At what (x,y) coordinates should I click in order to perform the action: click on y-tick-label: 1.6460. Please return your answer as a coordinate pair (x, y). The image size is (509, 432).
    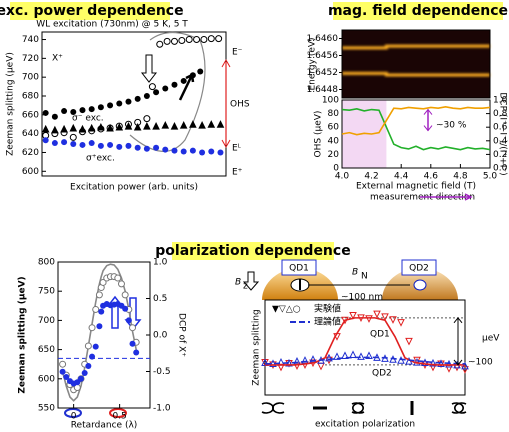
    Looking at the image, I should click on (323, 39).